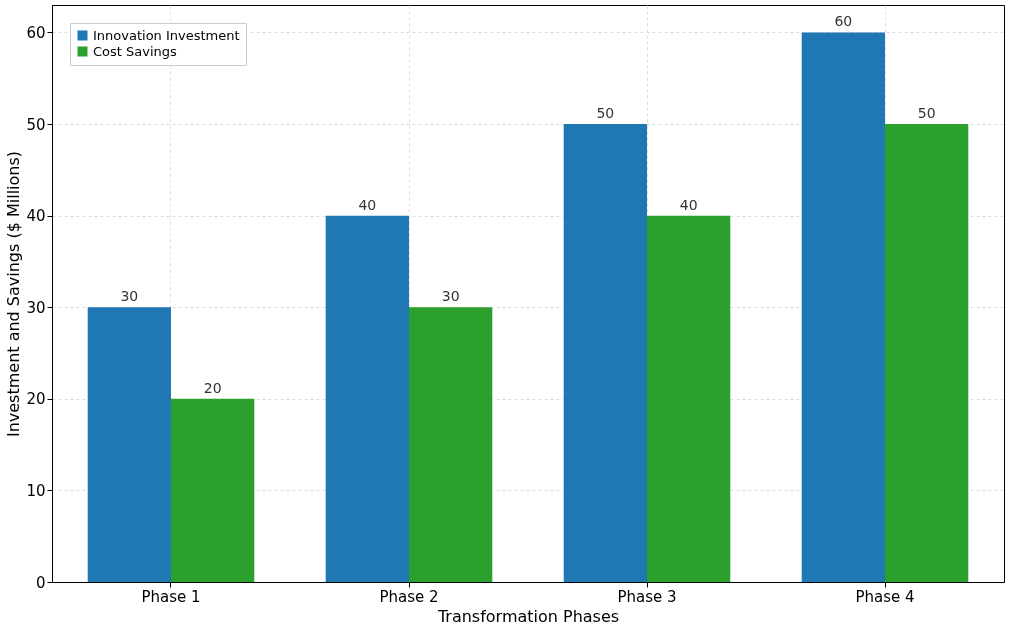 The width and height of the screenshot is (1019, 626). Describe the element at coordinates (36, 32) in the screenshot. I see `y-tick-label: 60` at that location.